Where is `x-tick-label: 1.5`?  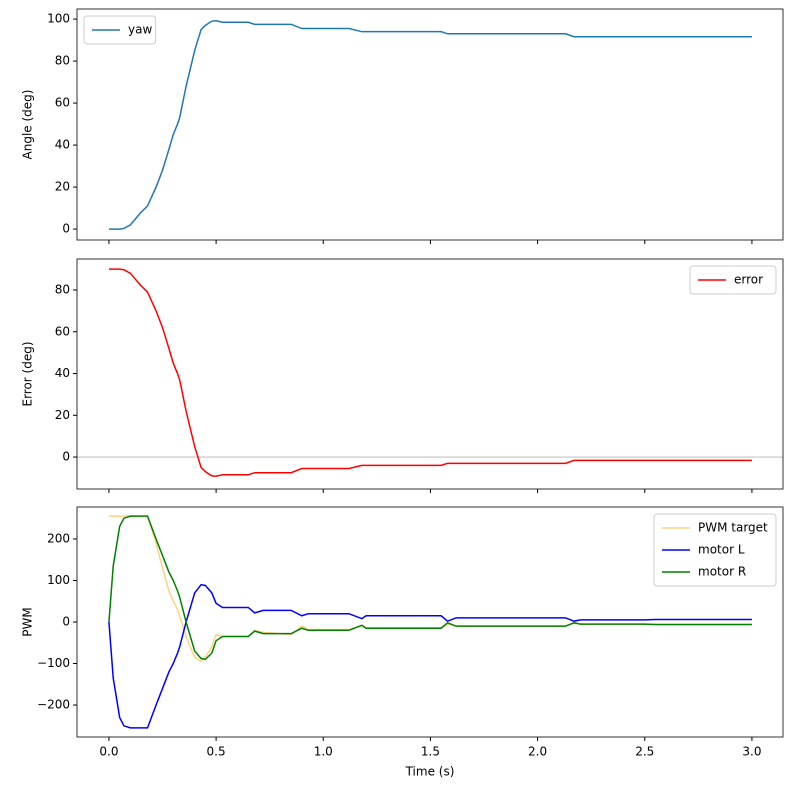
x-tick-label: 1.5 is located at coordinates (430, 752).